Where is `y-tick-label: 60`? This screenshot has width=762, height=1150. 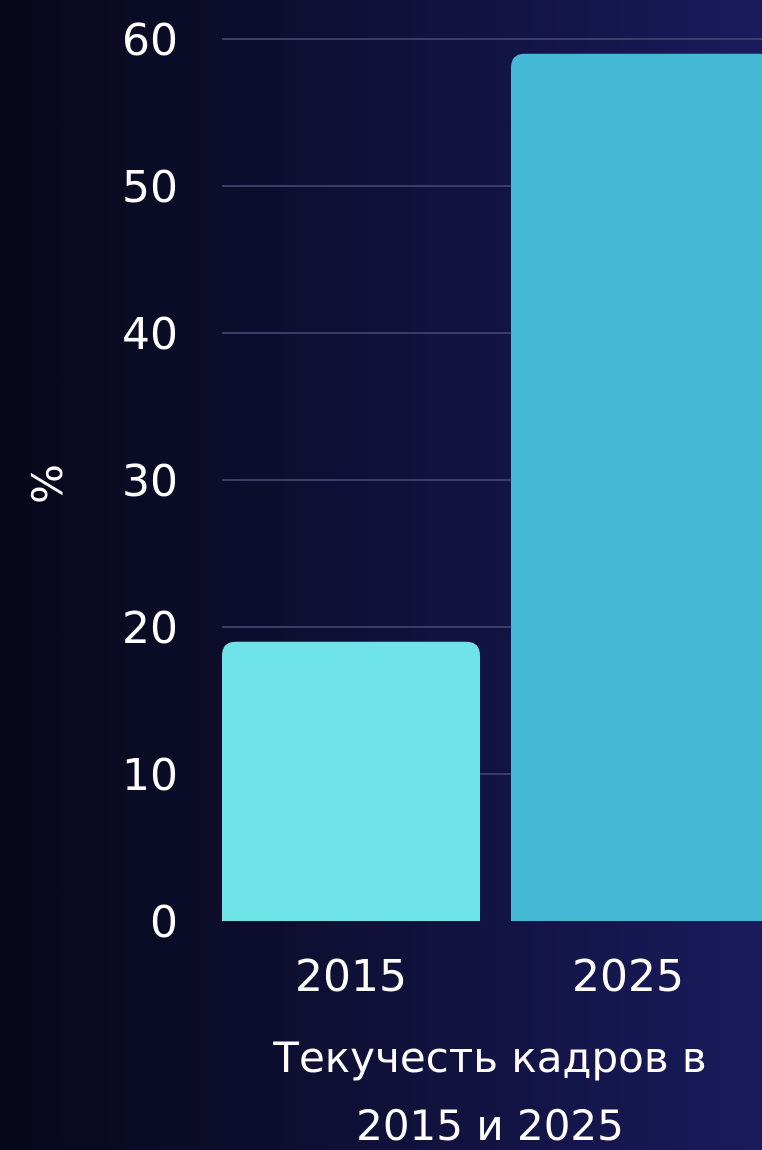
y-tick-label: 60 is located at coordinates (150, 40).